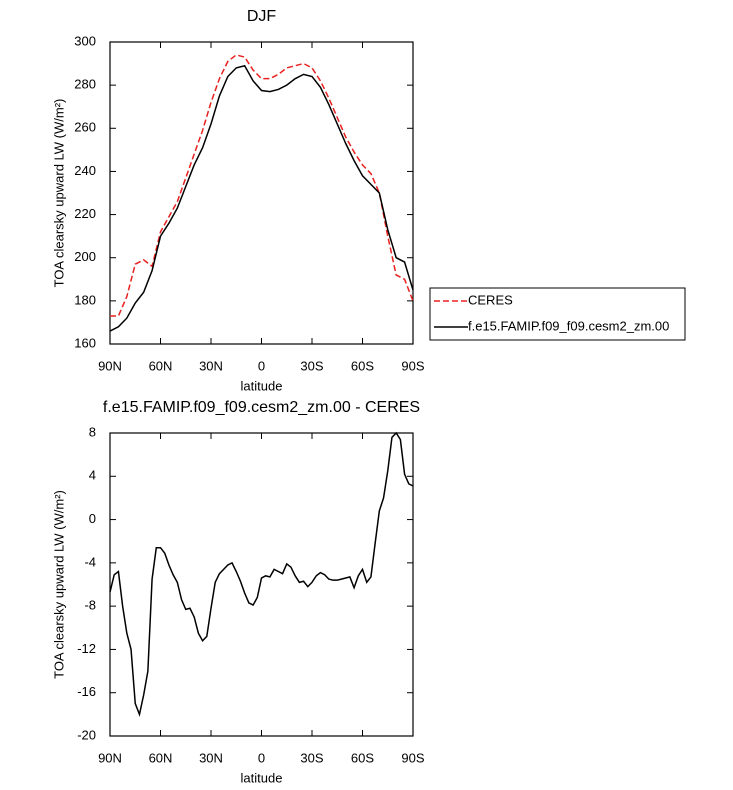 The height and width of the screenshot is (790, 733). I want to click on y-tick-label: 160, so click(85, 342).